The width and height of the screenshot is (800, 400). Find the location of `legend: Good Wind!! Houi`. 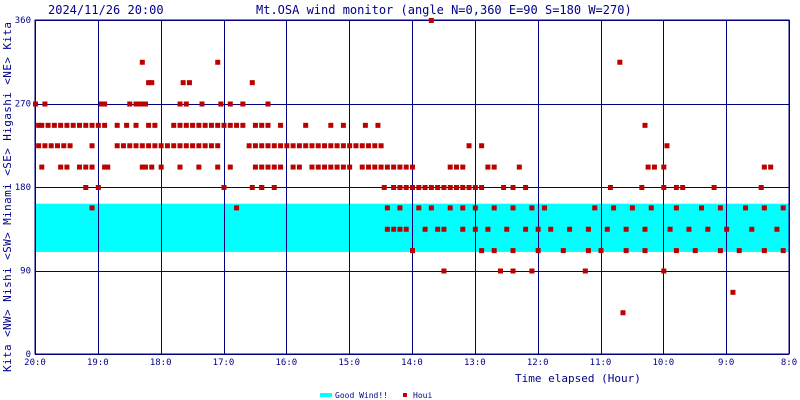

legend: Good Wind!! Houi is located at coordinates (376, 395).